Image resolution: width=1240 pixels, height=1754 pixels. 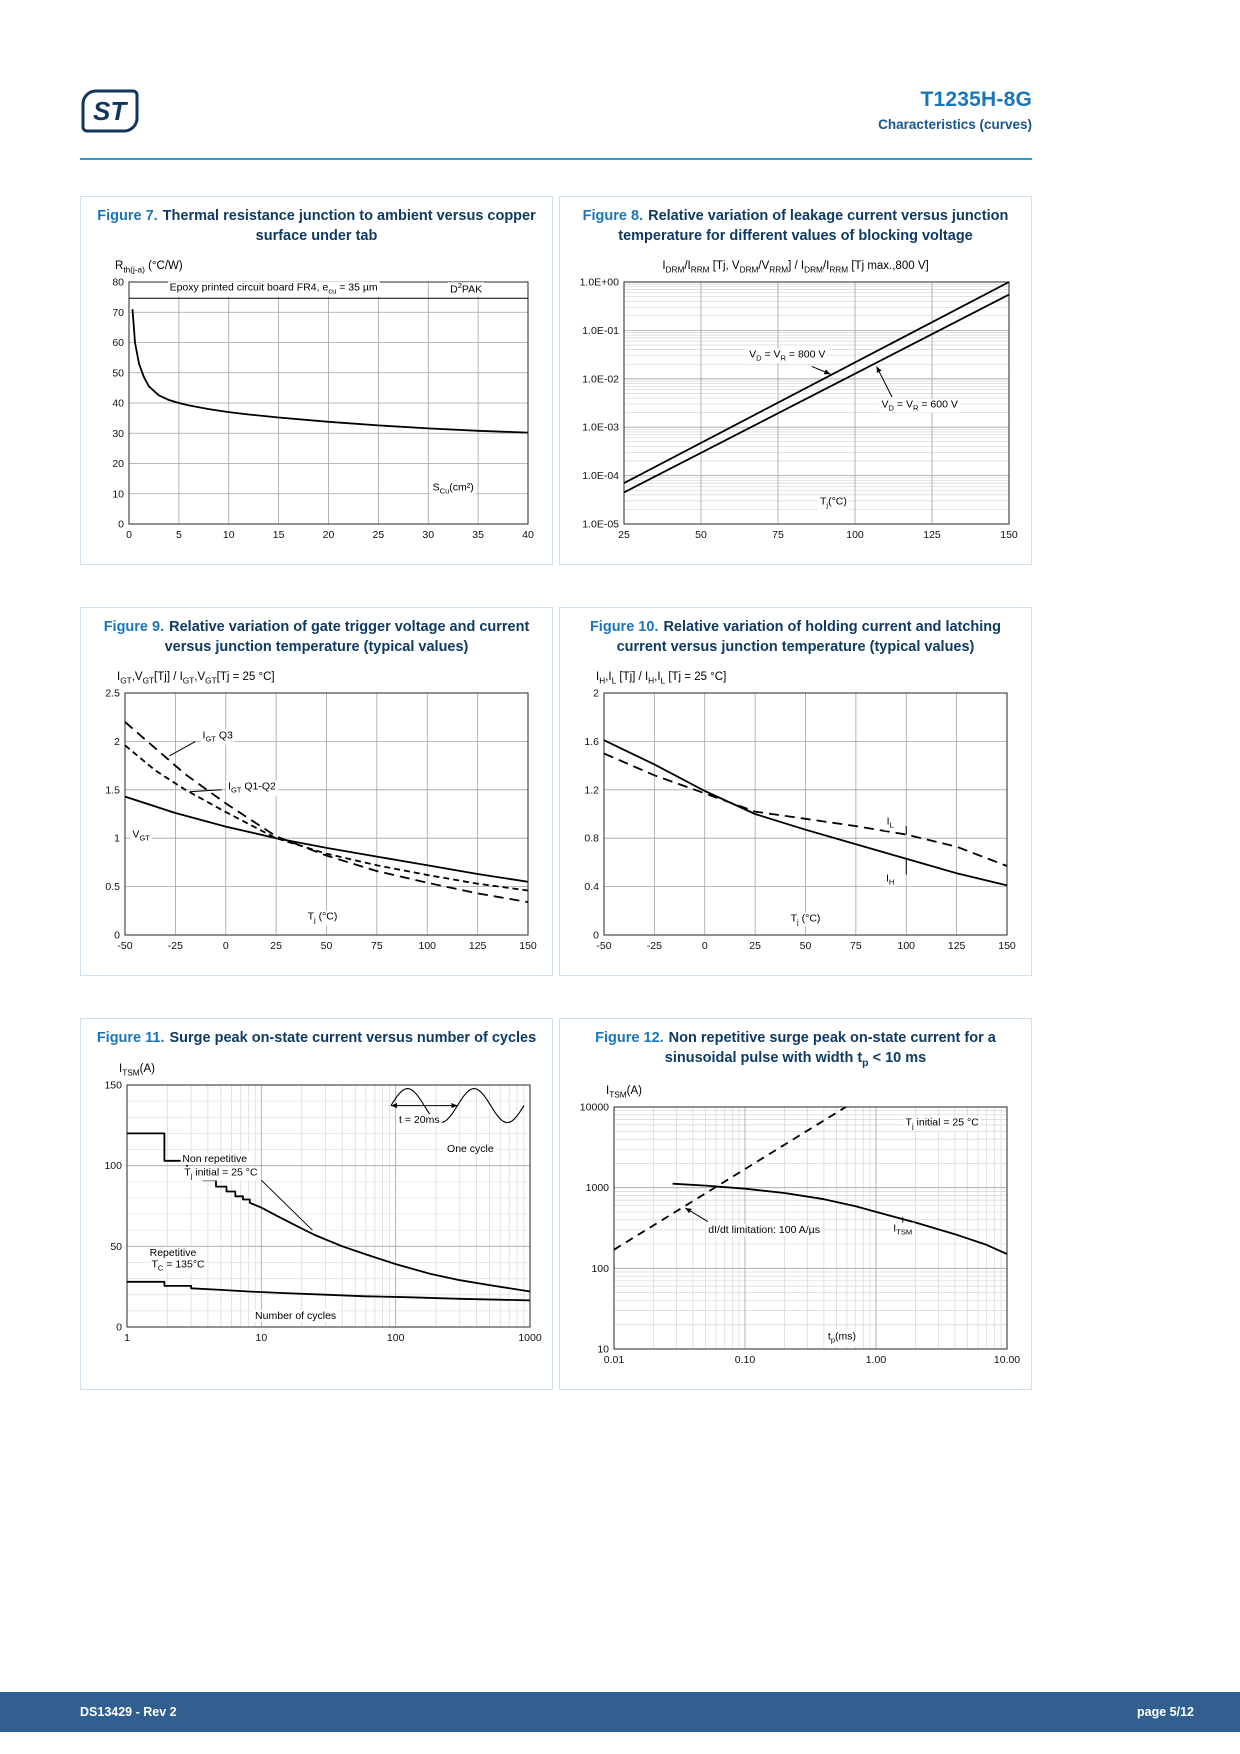 What do you see at coordinates (614, 1360) in the screenshot?
I see `svg-text: 0.01` at bounding box center [614, 1360].